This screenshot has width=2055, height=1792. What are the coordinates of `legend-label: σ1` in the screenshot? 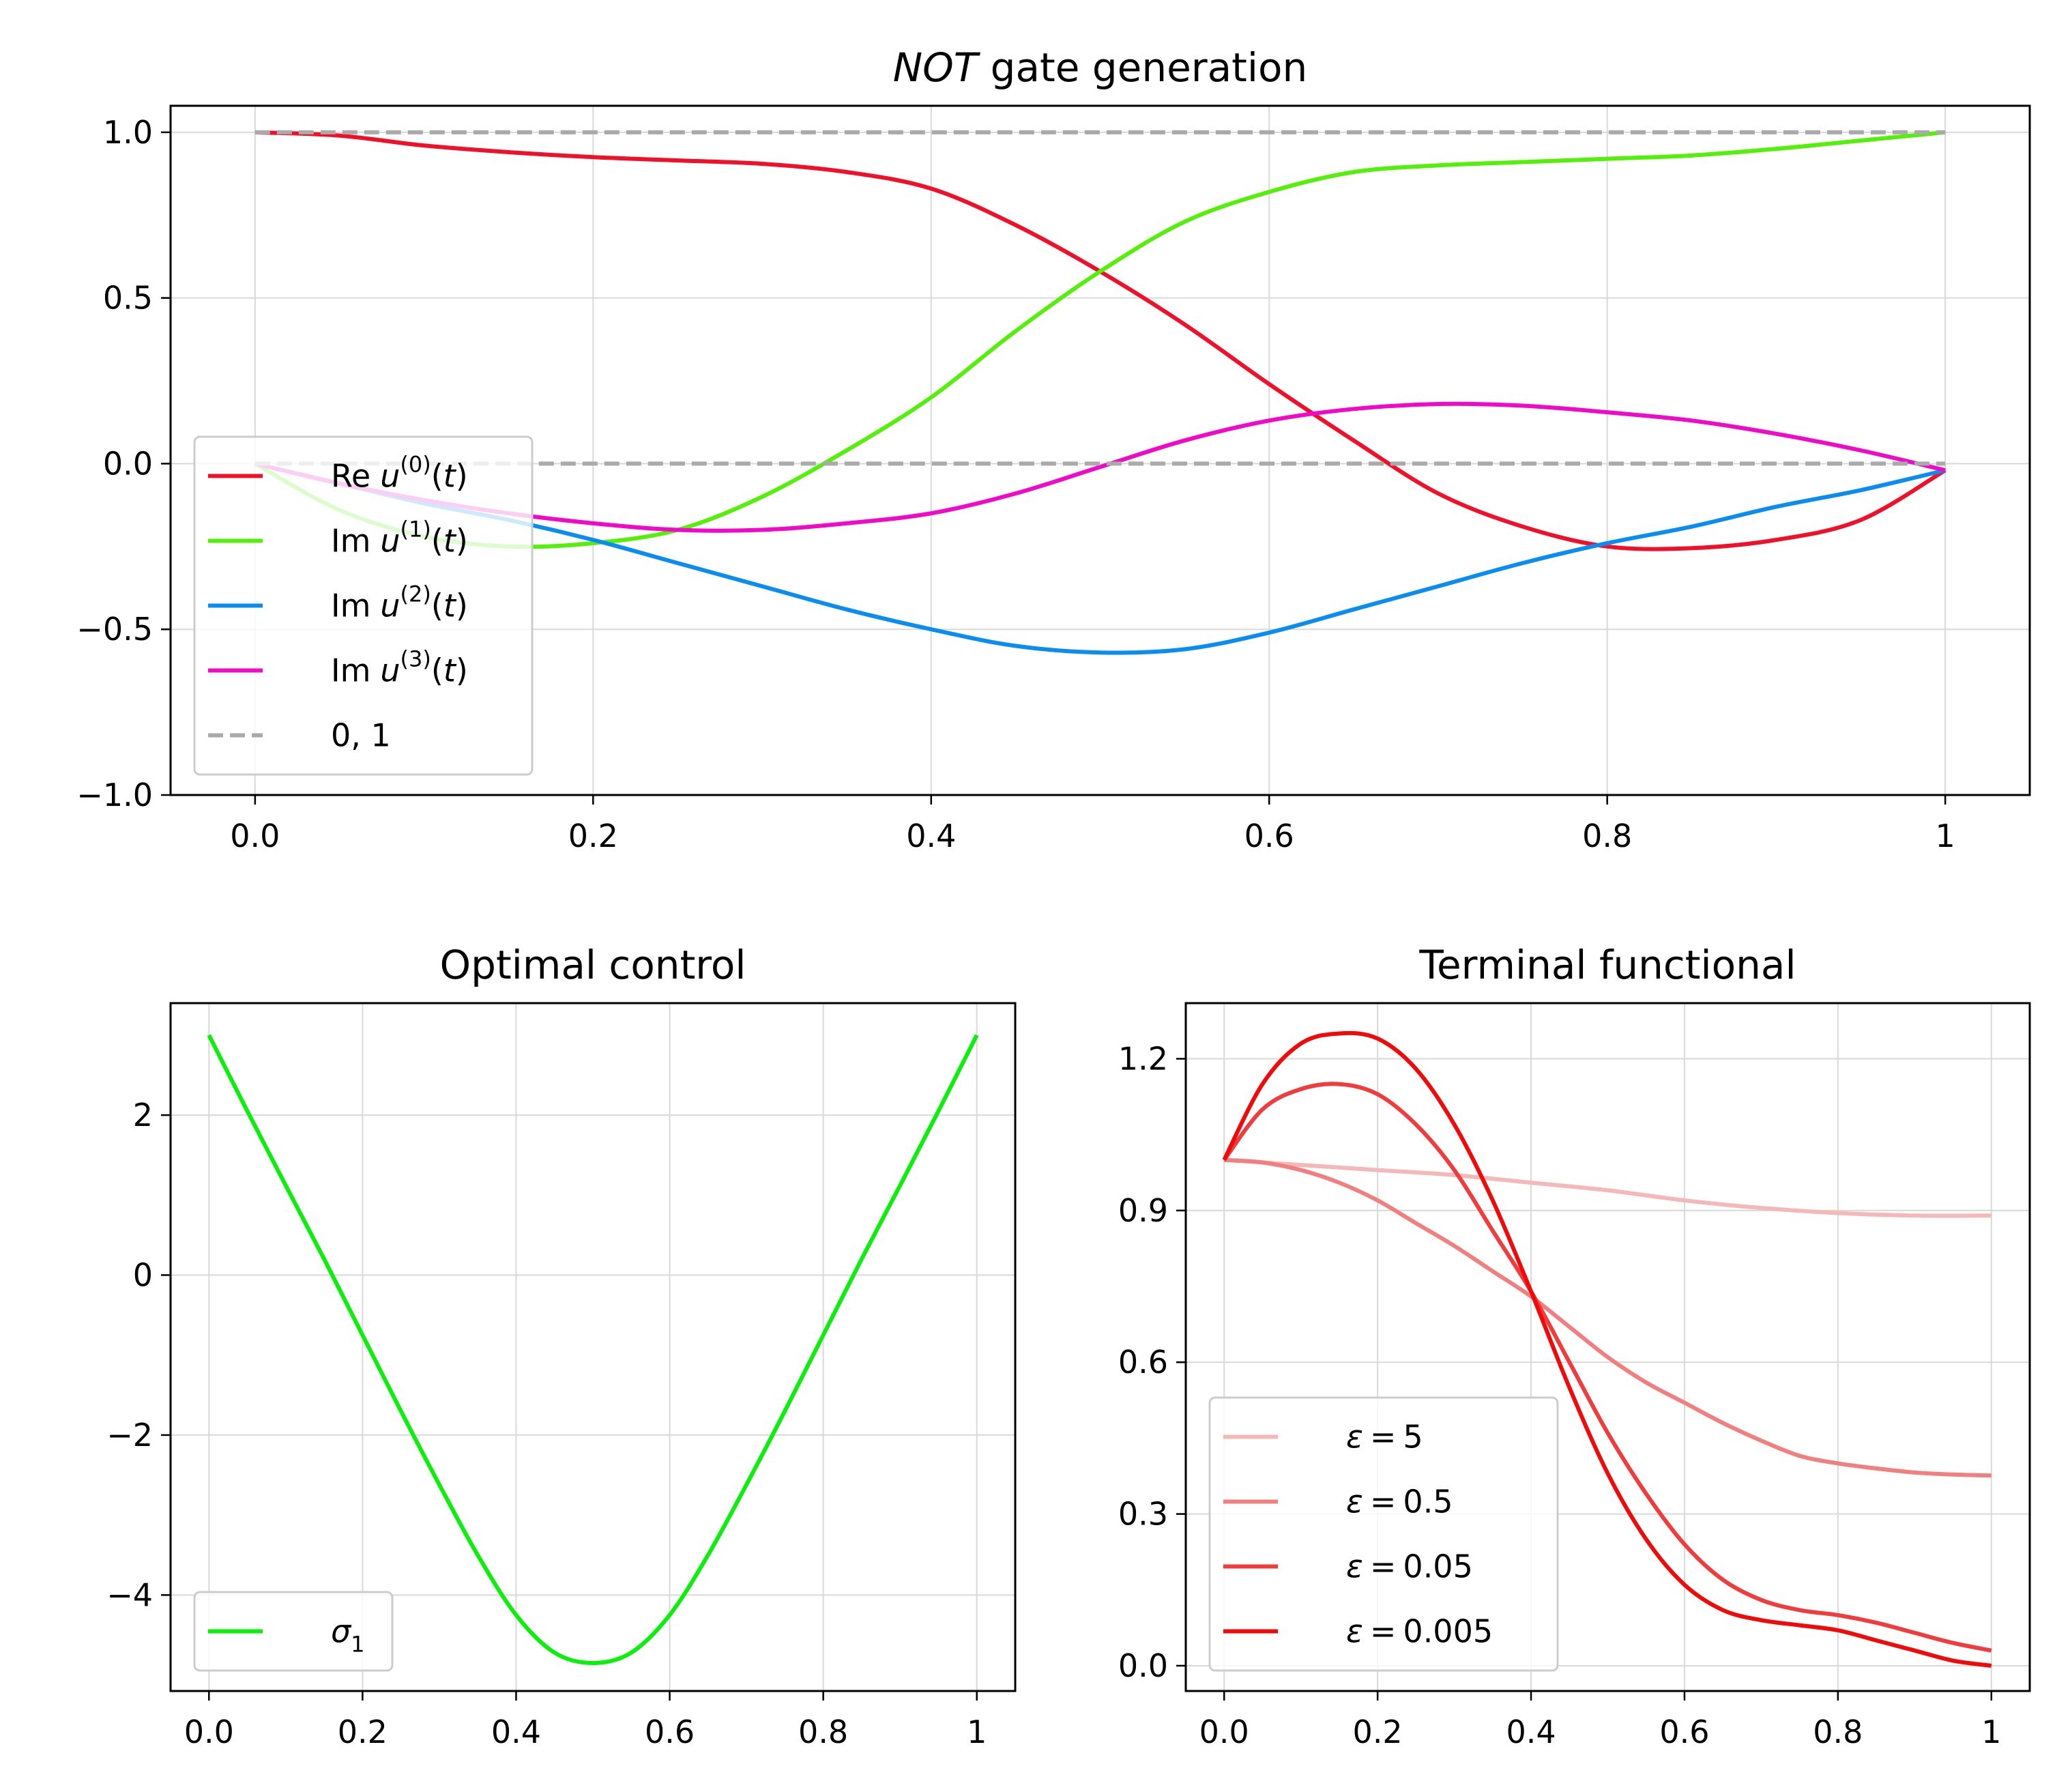 It's located at (348, 1635).